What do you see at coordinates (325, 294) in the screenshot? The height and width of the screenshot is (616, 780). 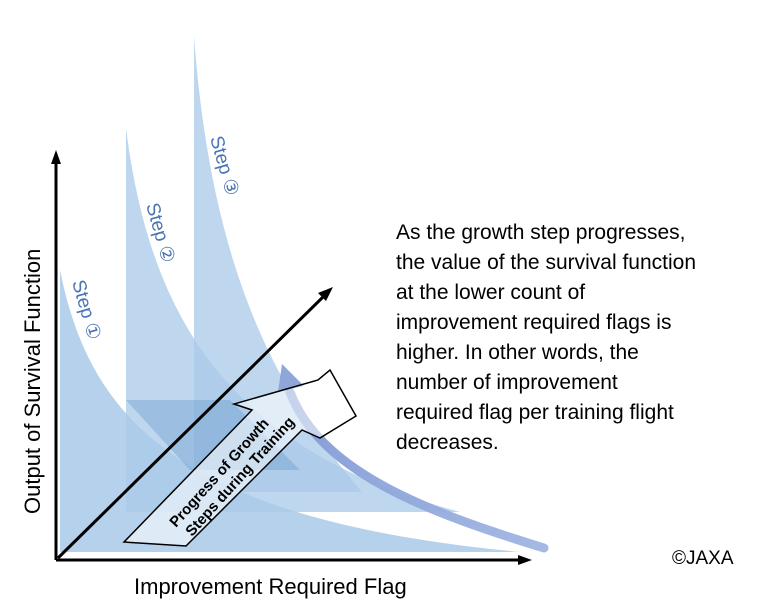 I see `depth-axis-arrowhead` at bounding box center [325, 294].